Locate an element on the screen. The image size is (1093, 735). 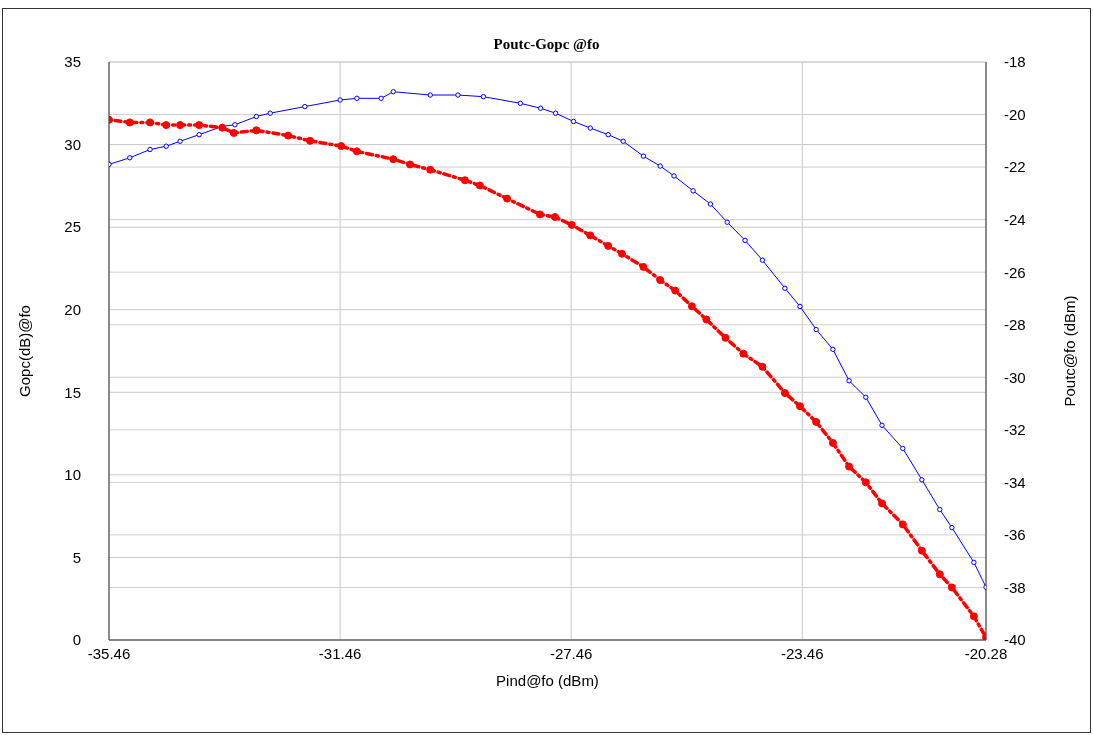
x-tick-label: -35.46 is located at coordinates (109, 653).